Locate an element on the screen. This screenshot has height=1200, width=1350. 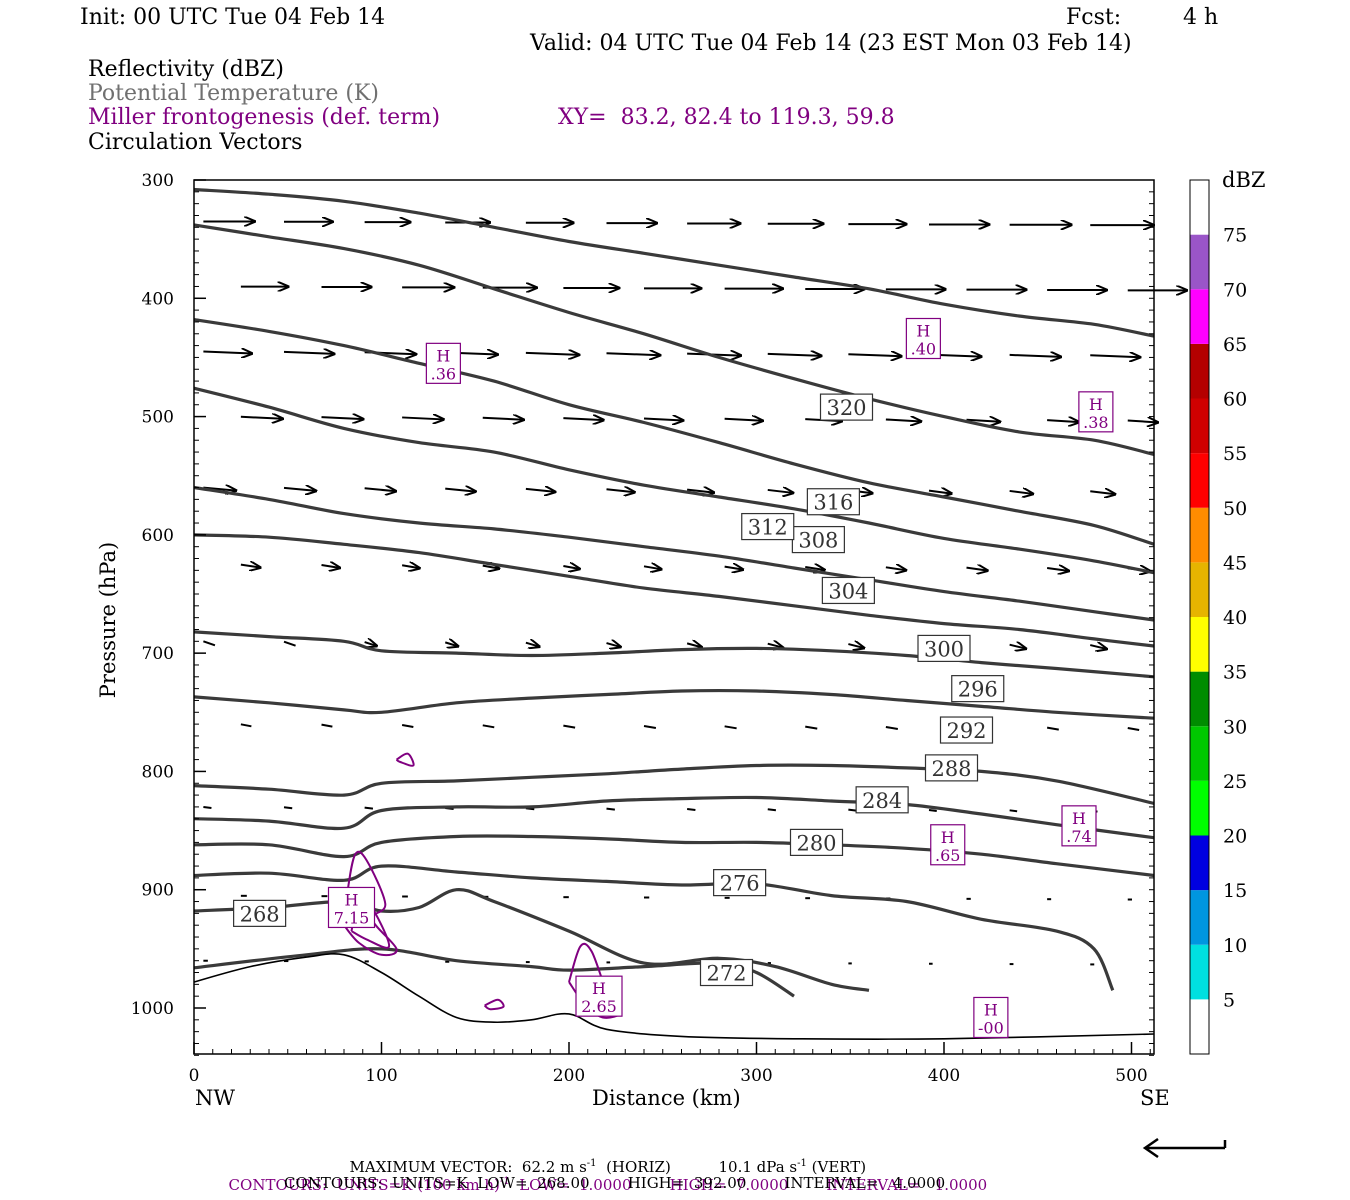
theta-contour-label: 276 is located at coordinates (740, 884).